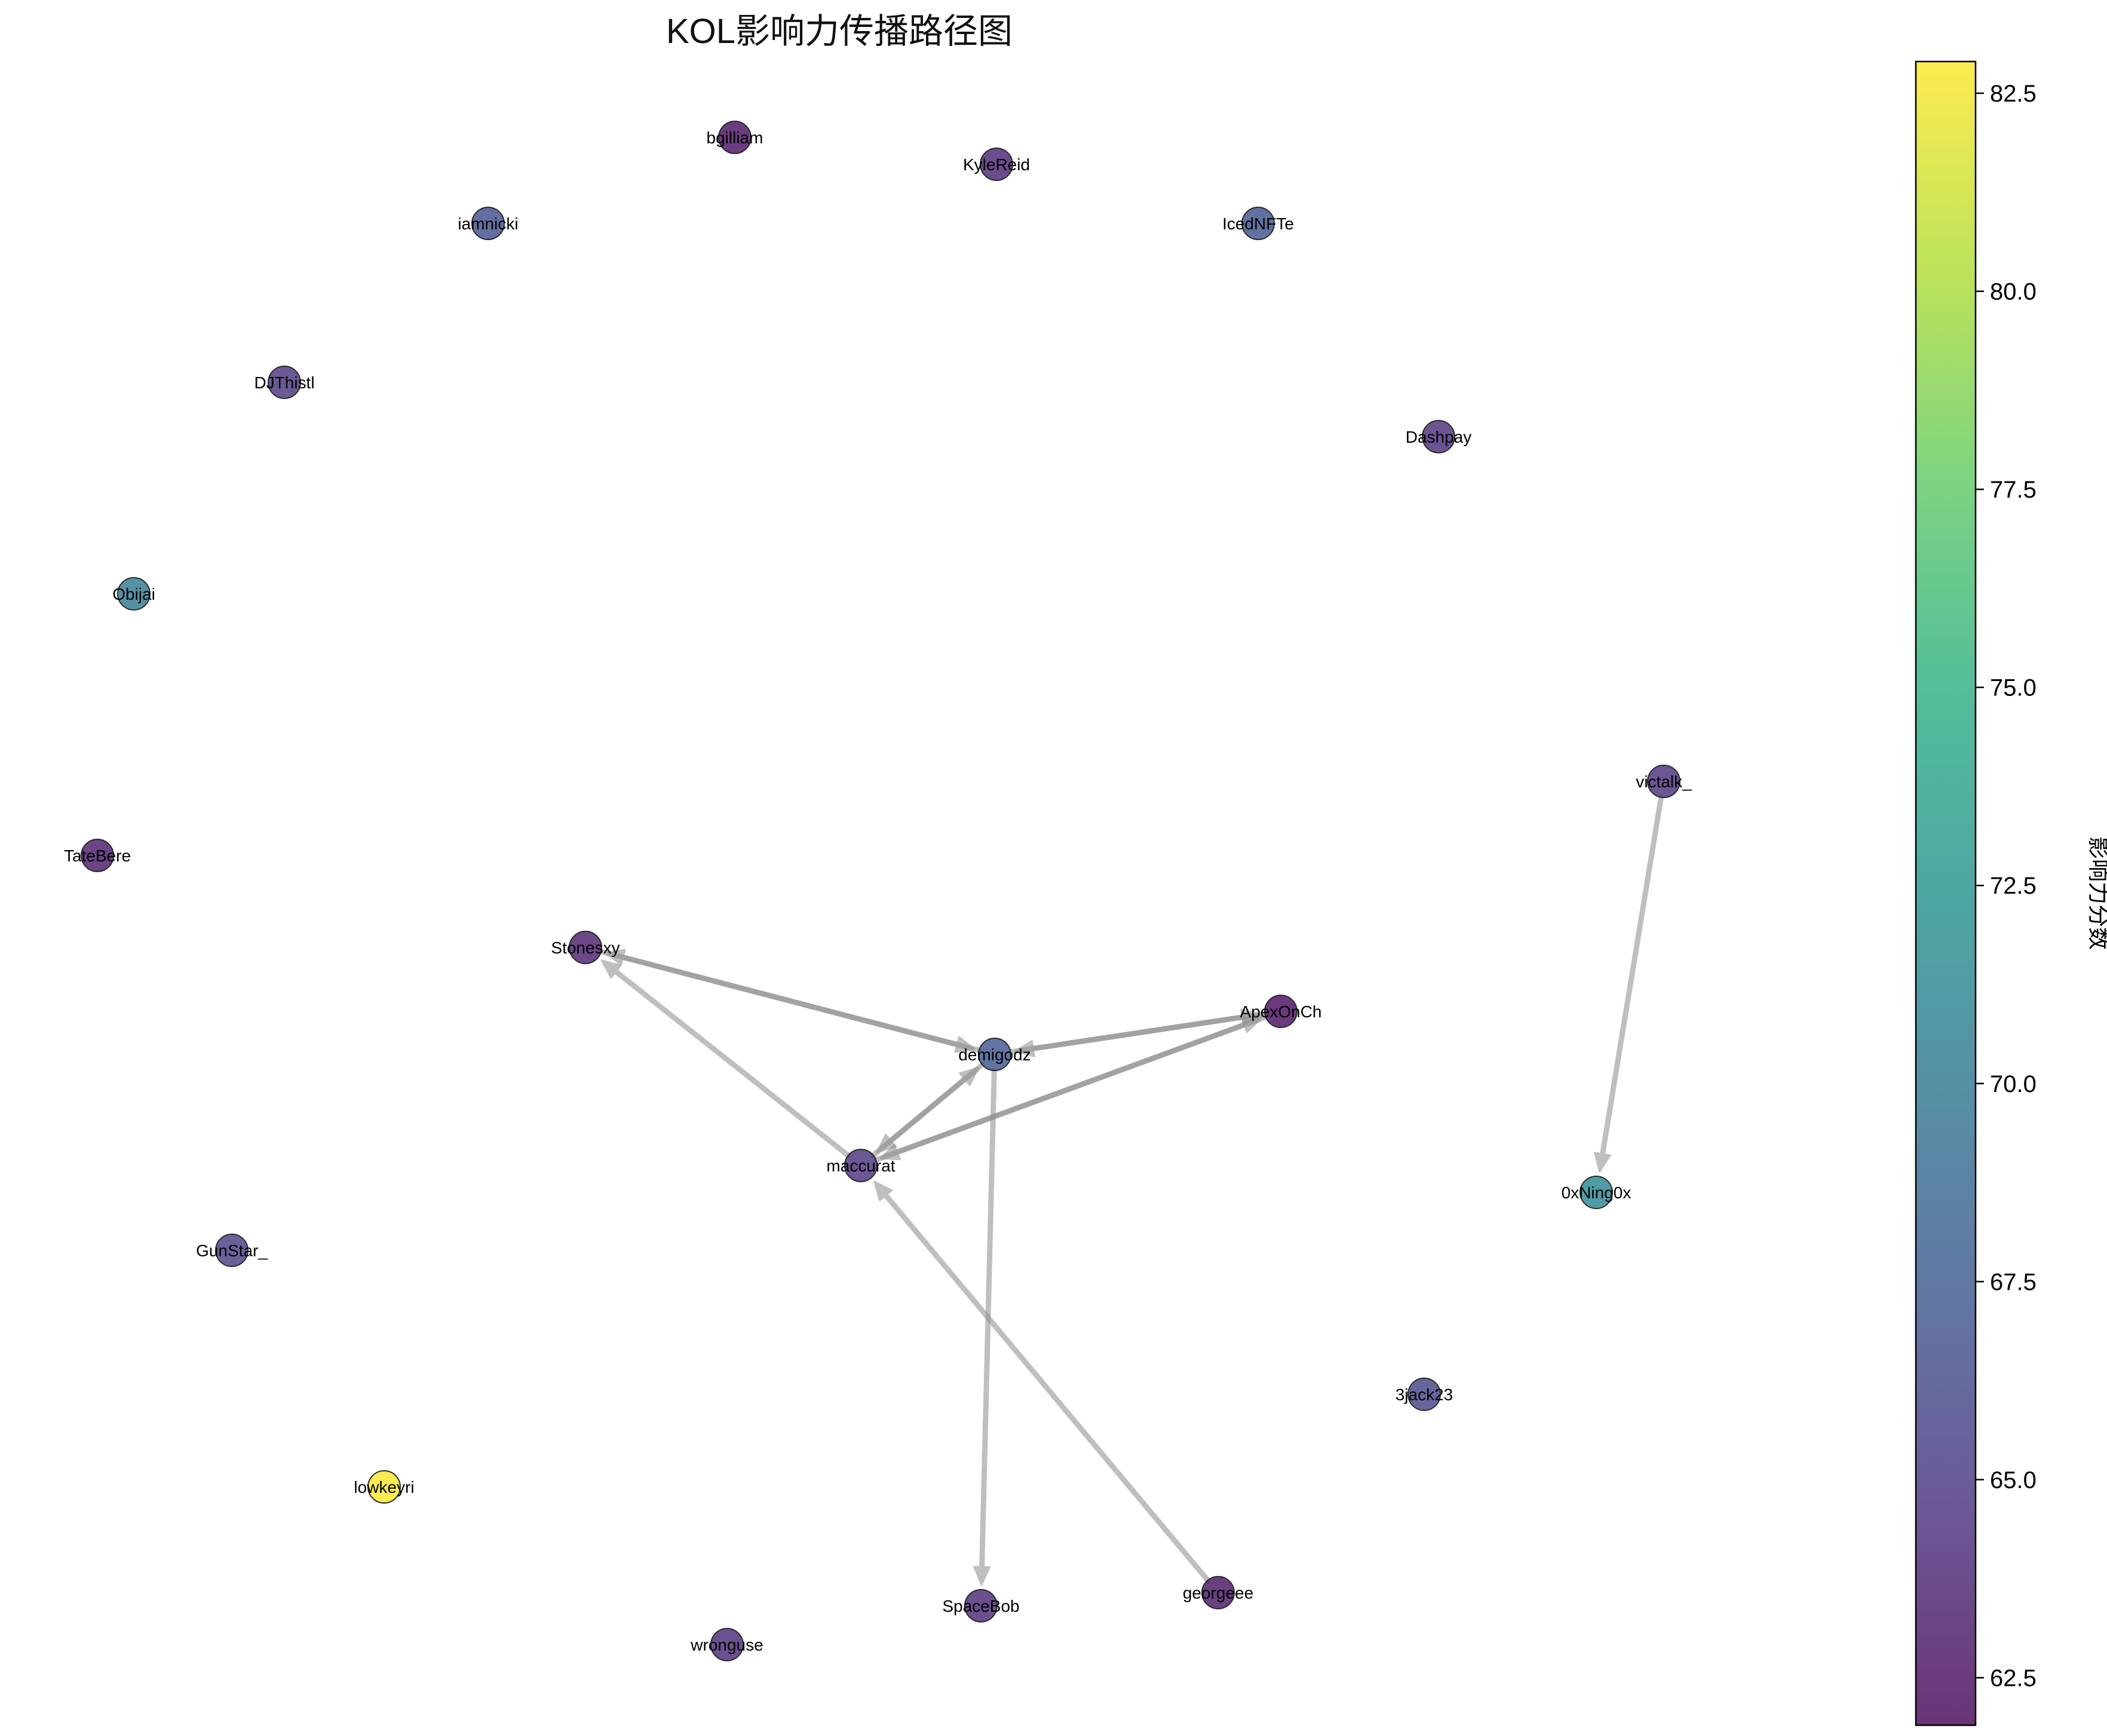  Describe the element at coordinates (985, 1327) in the screenshot. I see `edge-demigodz-to-spacebob` at that location.